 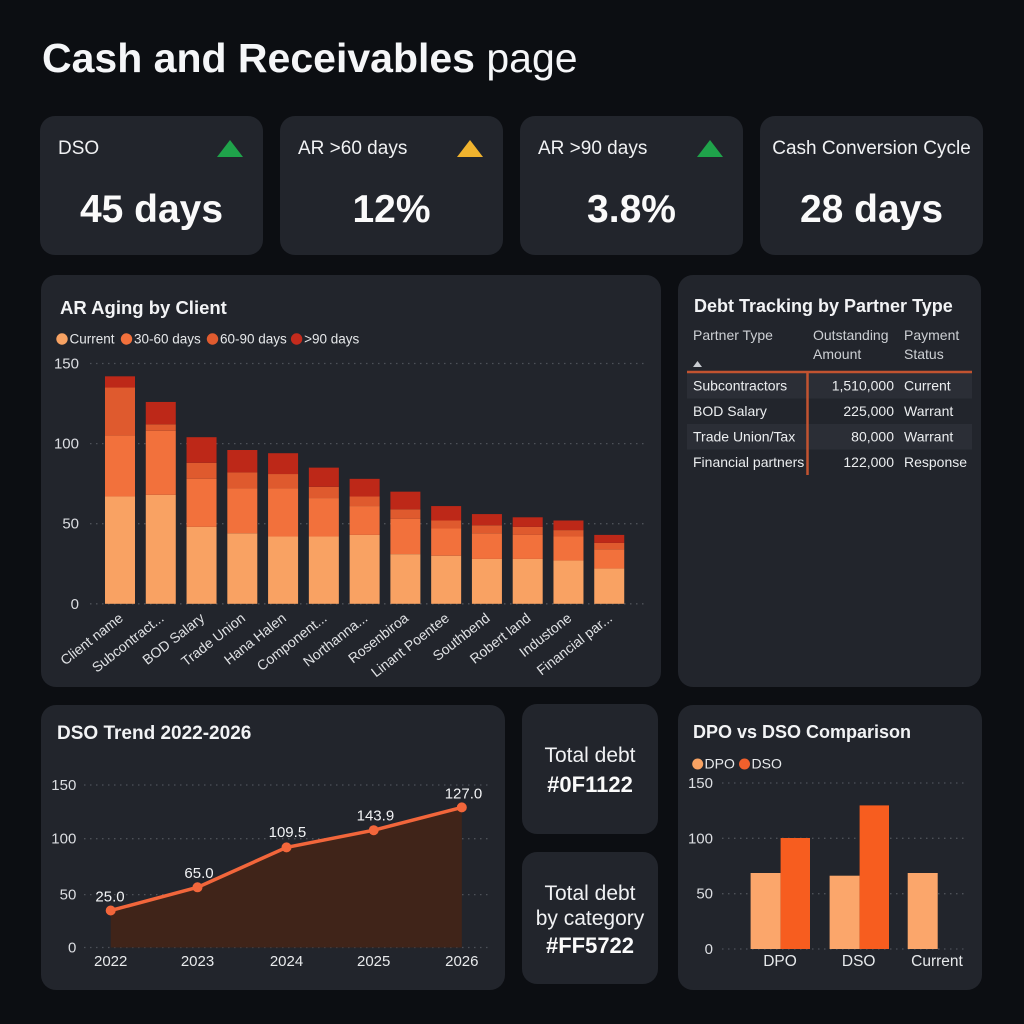 What do you see at coordinates (197, 961) in the screenshot?
I see `svg-text: 2023` at bounding box center [197, 961].